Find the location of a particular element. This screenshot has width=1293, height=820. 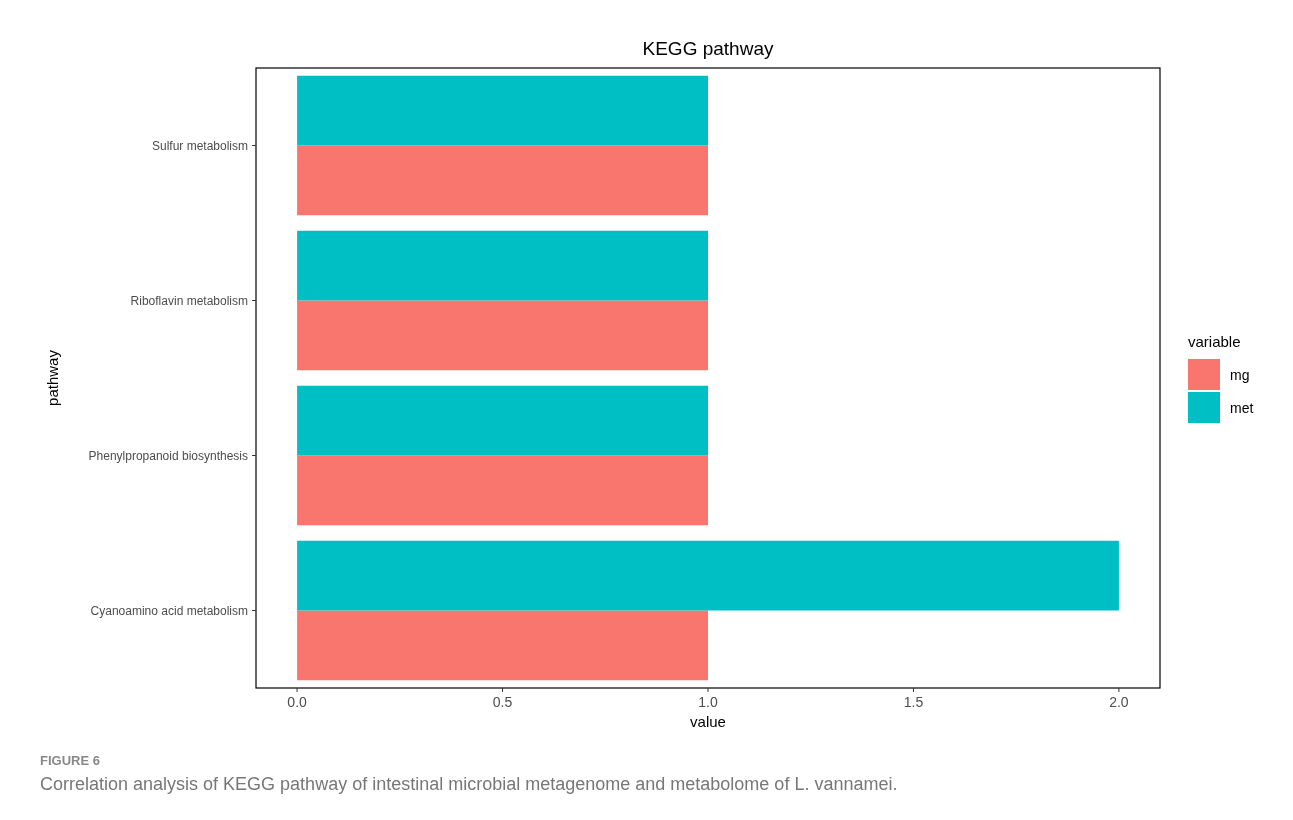

text: Correlation analysis of KEGG pathway of intestinal microbial metagenome and metabolome of L. vannamei. is located at coordinates (469, 784).